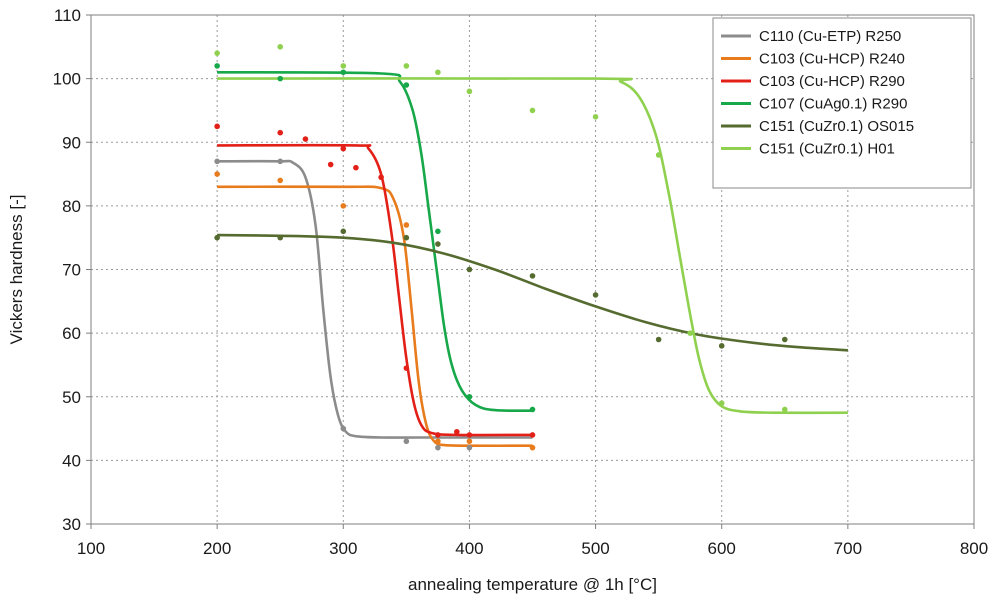 The image size is (998, 604). I want to click on legend-label-series-2: C103 (Cu-HCP) R240, so click(832, 59).